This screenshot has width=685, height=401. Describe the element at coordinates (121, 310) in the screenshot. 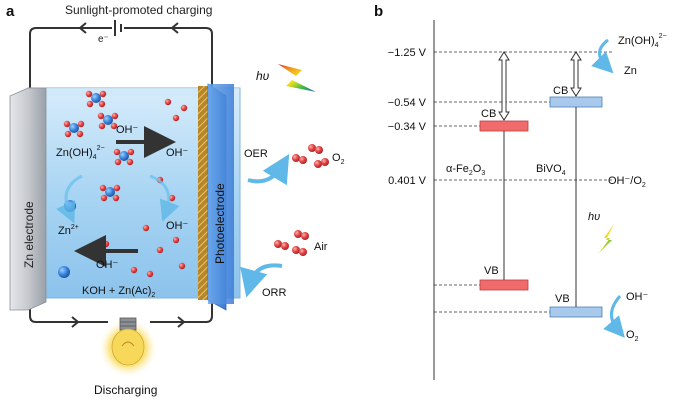

I see `circuit-wire-bottom` at that location.